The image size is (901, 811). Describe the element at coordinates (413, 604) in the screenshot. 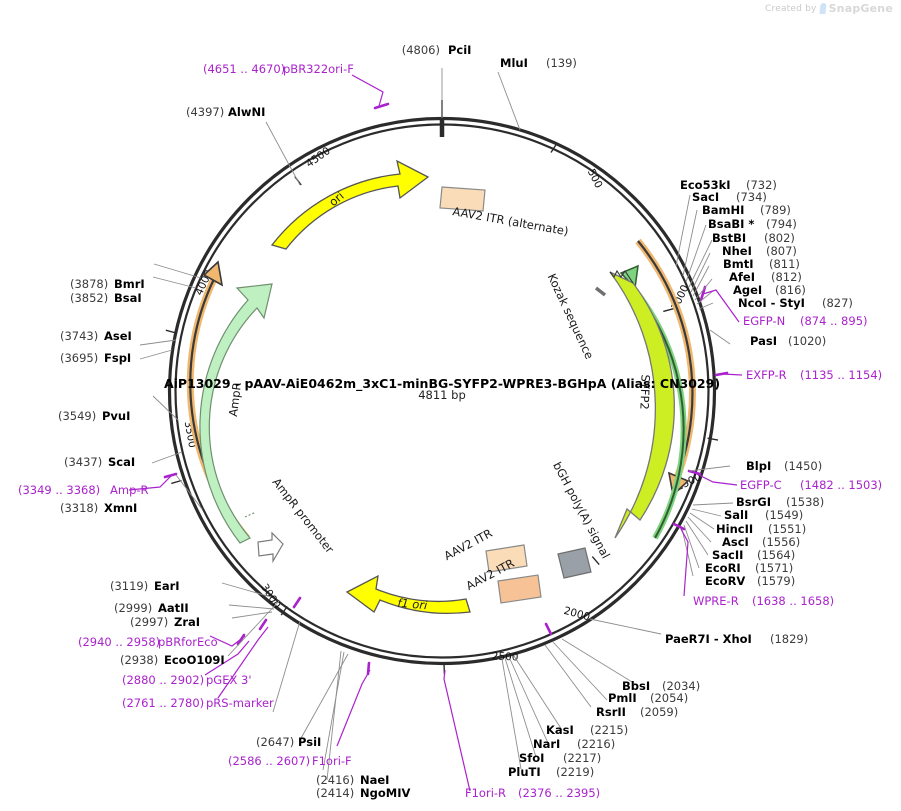

I see `feature-label-f1ori: f1 ori` at that location.